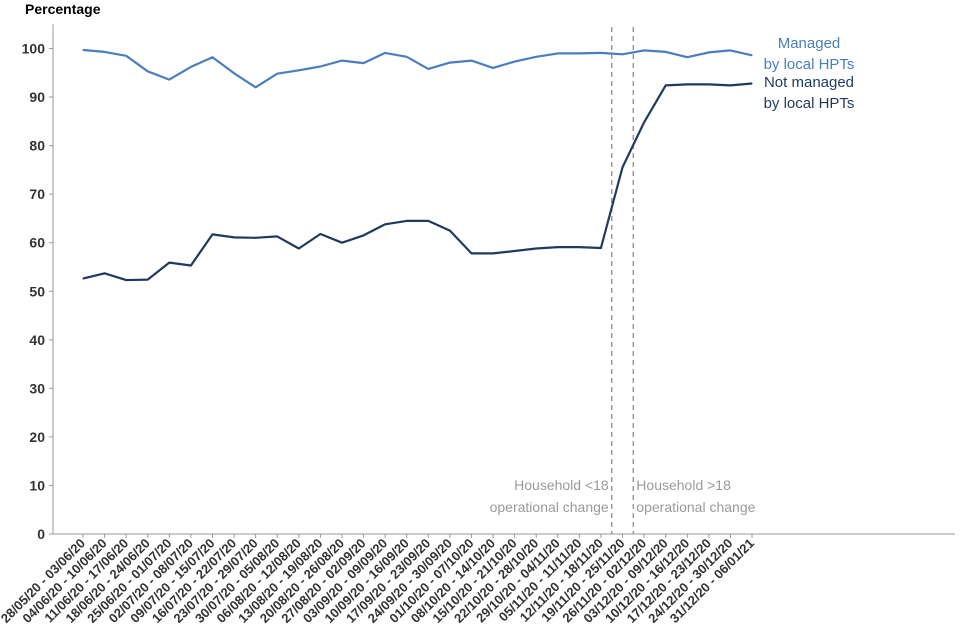 The height and width of the screenshot is (640, 960). Describe the element at coordinates (63, 9) in the screenshot. I see `y-axis-title: Percentage` at that location.